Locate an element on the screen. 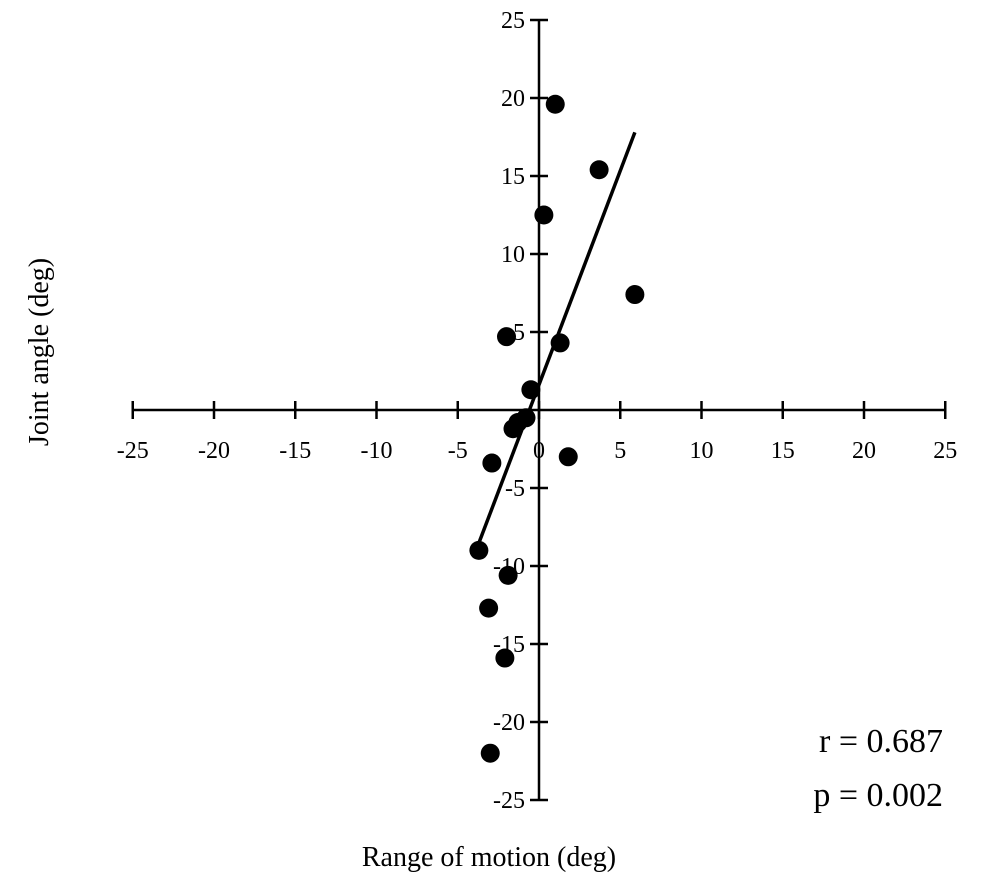 Image resolution: width=1000 pixels, height=889 pixels. y-tick-label: -5 is located at coordinates (515, 489).